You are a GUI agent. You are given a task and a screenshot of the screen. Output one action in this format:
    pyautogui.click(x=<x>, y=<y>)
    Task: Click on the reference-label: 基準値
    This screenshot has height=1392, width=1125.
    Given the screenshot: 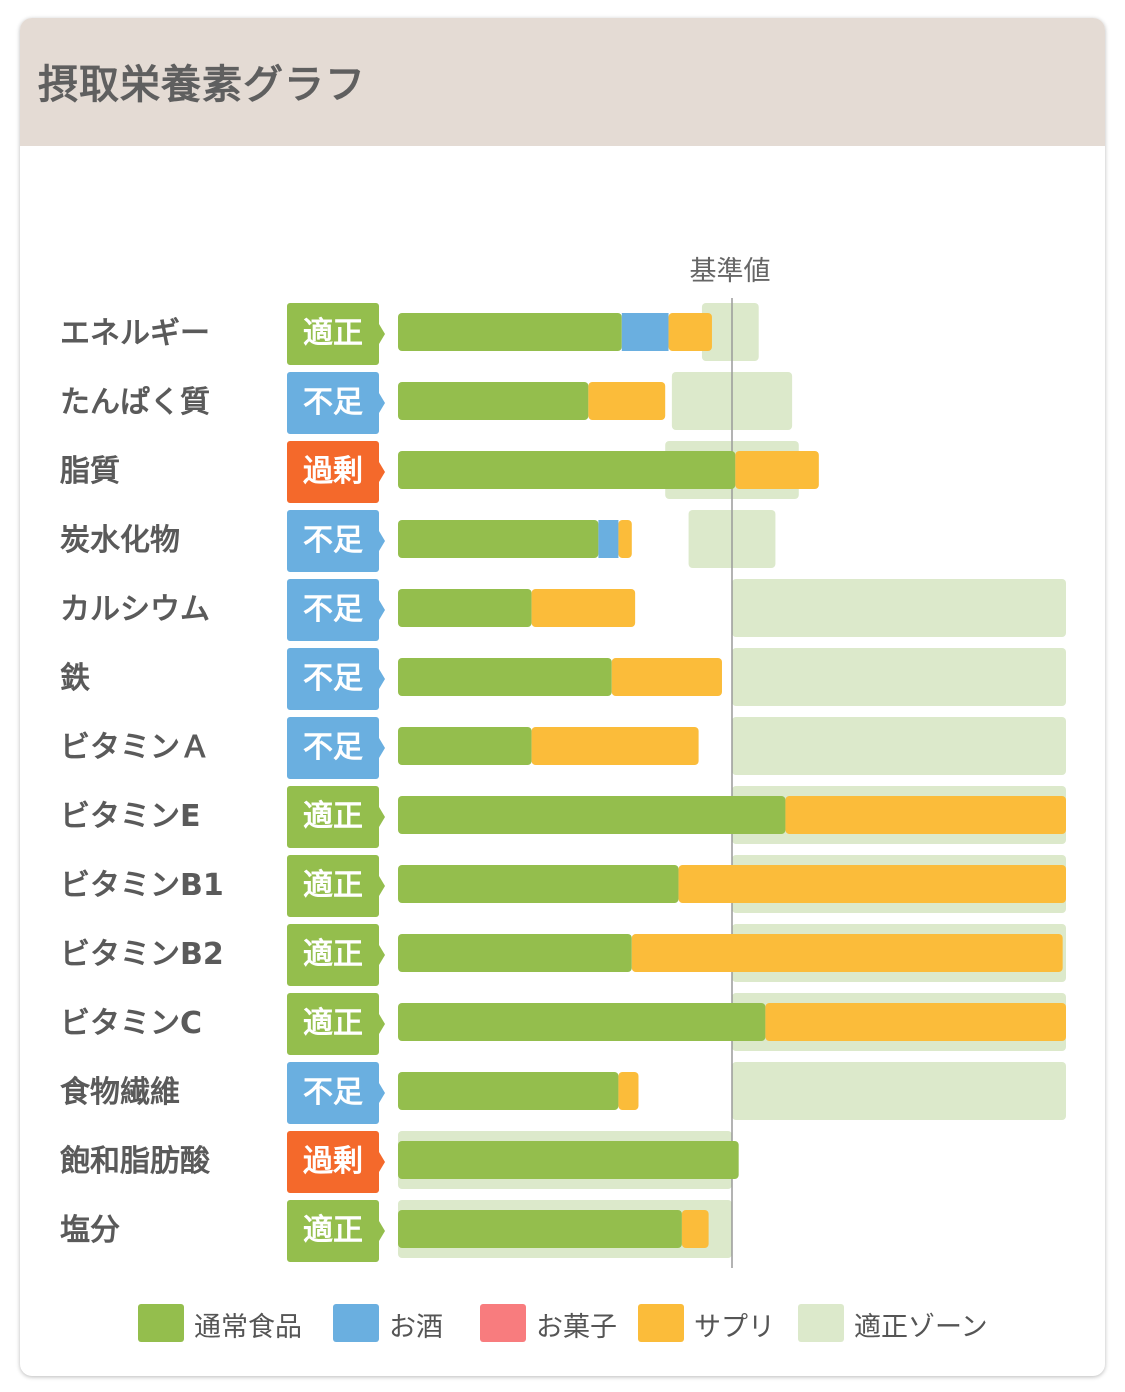 What is the action you would take?
    pyautogui.click(x=730, y=271)
    